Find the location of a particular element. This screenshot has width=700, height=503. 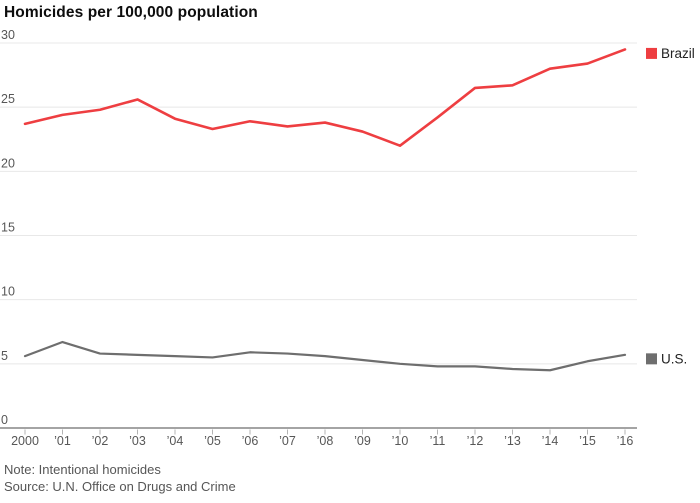

x-tick-label: ’10 is located at coordinates (400, 441).